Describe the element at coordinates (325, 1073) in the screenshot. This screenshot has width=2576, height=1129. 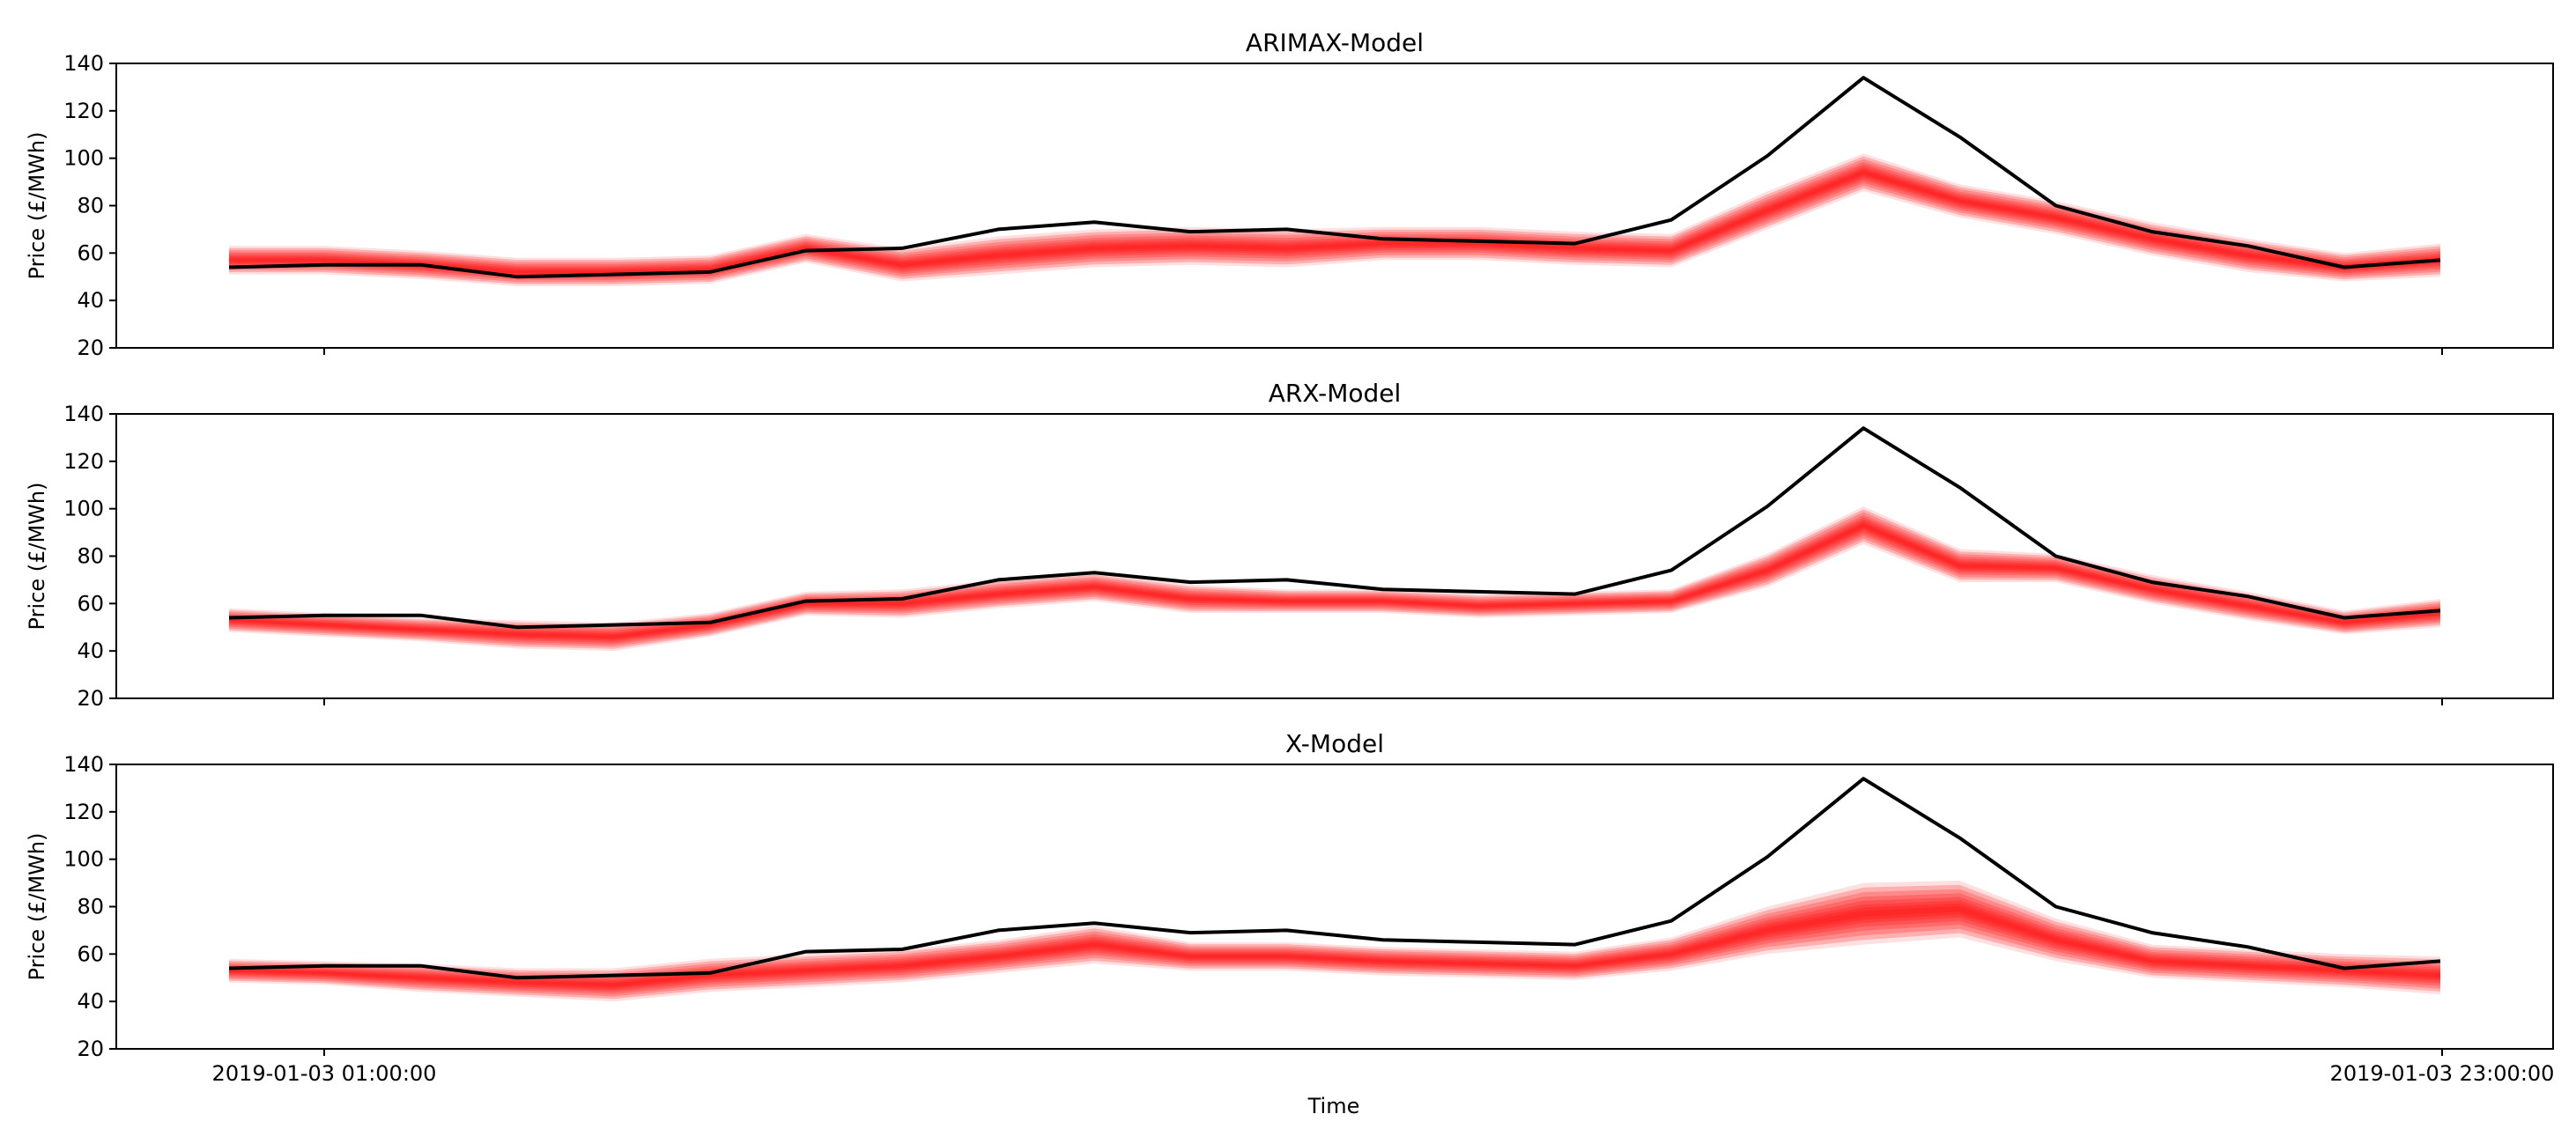
I see `x-tick-label: 2019-01-03 01:00:00` at that location.